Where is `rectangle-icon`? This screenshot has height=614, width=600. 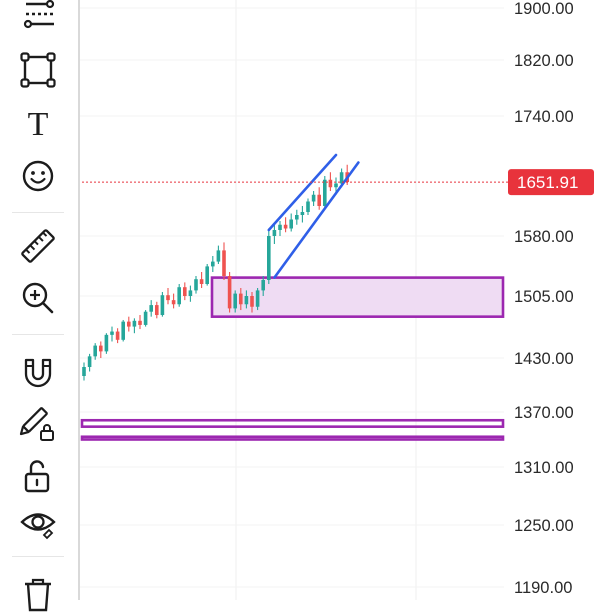
rectangle-icon is located at coordinates (38, 70).